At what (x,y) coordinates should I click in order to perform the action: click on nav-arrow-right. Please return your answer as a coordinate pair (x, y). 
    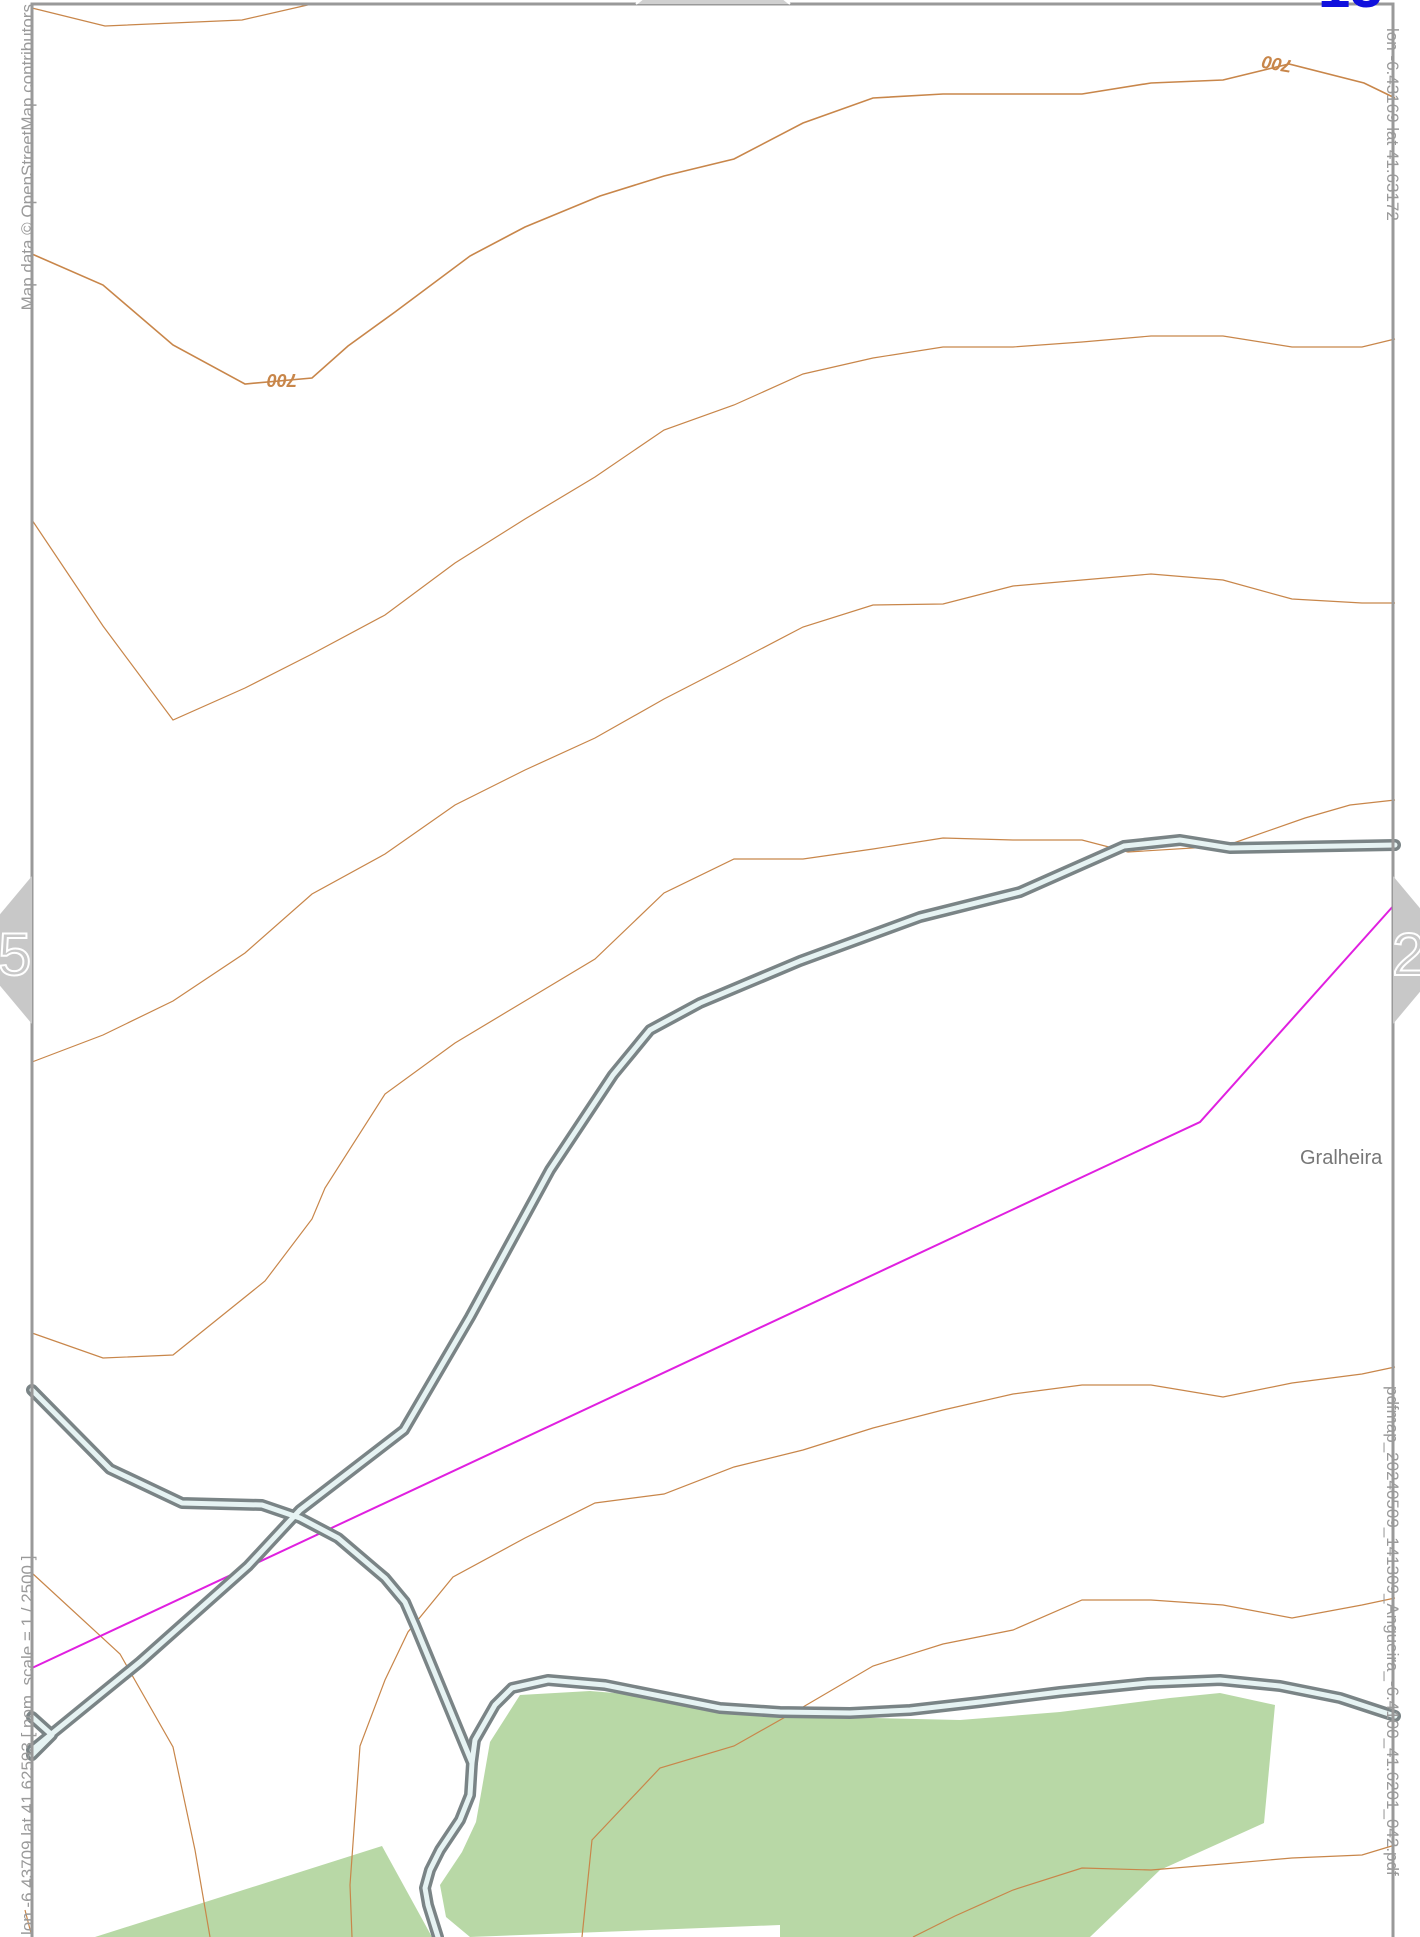
    Looking at the image, I should click on (1406, 950).